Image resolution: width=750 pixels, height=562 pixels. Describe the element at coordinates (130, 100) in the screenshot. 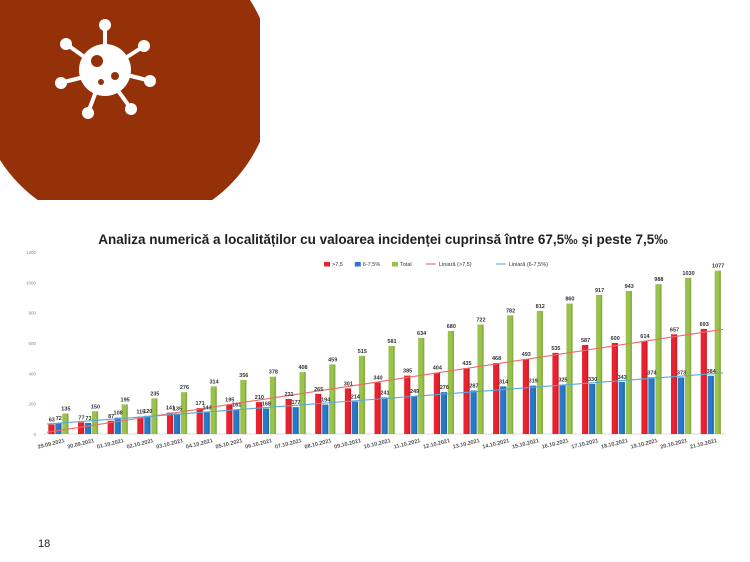

I see `corner-decoration` at that location.